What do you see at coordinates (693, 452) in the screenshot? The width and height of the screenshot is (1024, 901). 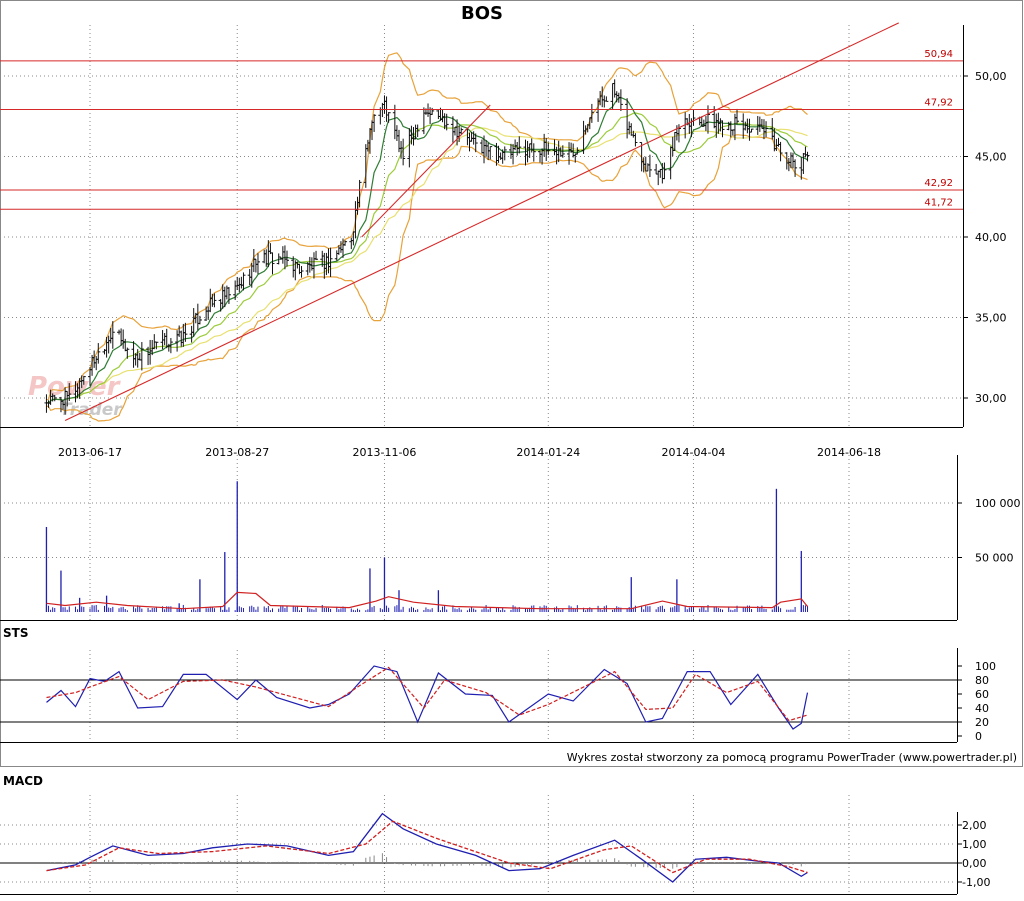 I see `x-tick-label: 2014-04-04` at bounding box center [693, 452].